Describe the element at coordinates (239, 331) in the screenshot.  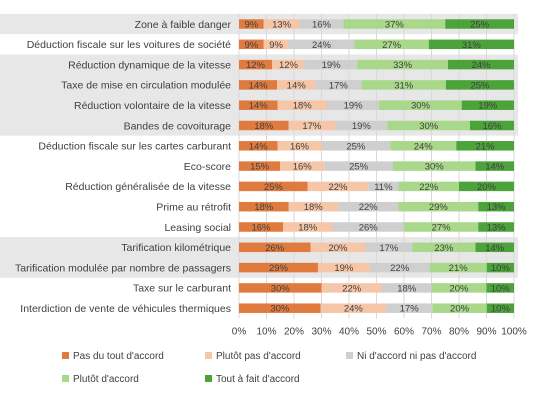
I see `x-tick-label: 0%` at that location.